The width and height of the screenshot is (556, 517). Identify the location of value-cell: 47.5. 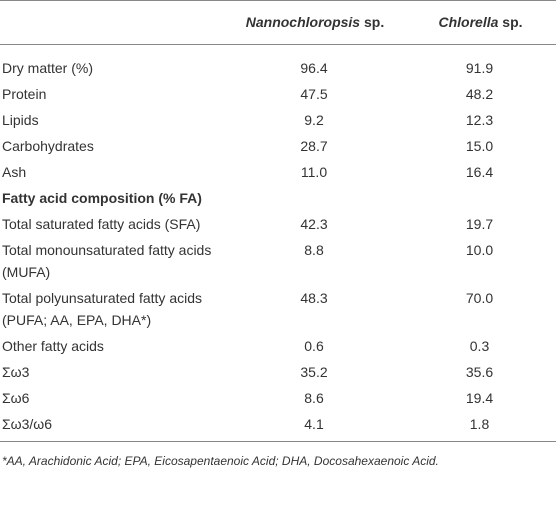
(314, 94).